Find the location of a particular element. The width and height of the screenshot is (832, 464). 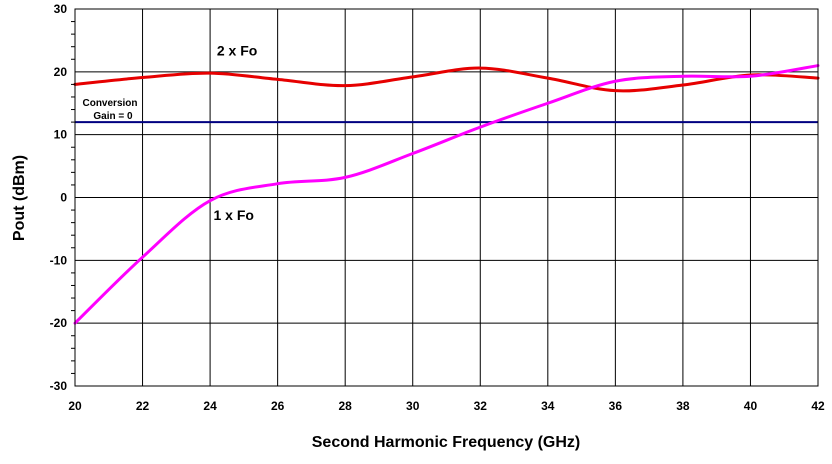

y-tick-label: 20 is located at coordinates (61, 72).